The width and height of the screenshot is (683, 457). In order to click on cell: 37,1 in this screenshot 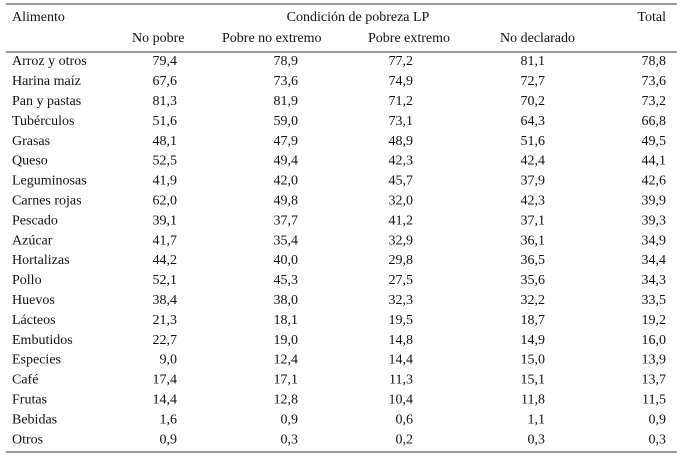, I will do `click(533, 220)`.